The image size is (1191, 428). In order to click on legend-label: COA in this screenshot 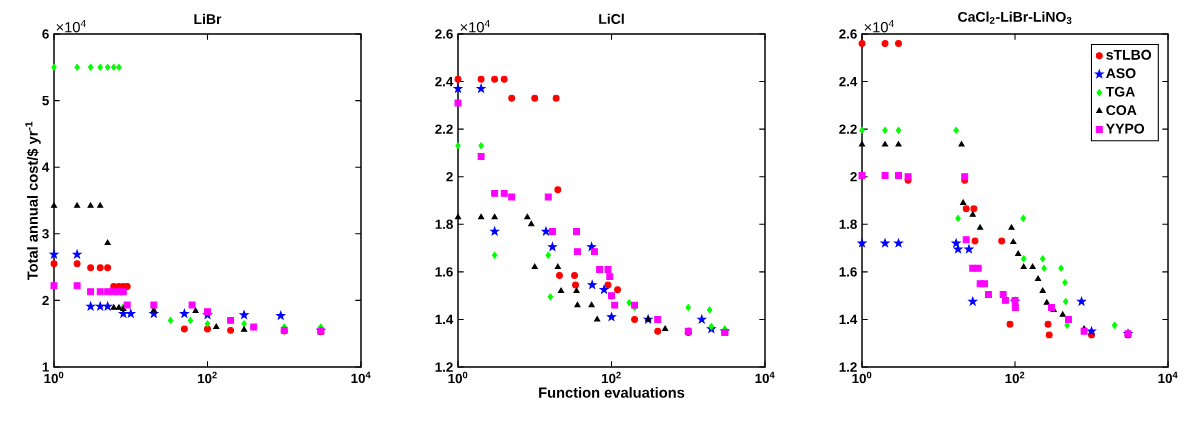, I will do `click(1121, 110)`.